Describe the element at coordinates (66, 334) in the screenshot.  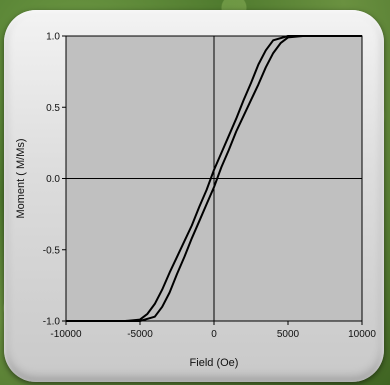
I see `x-tick-label: -10000` at that location.